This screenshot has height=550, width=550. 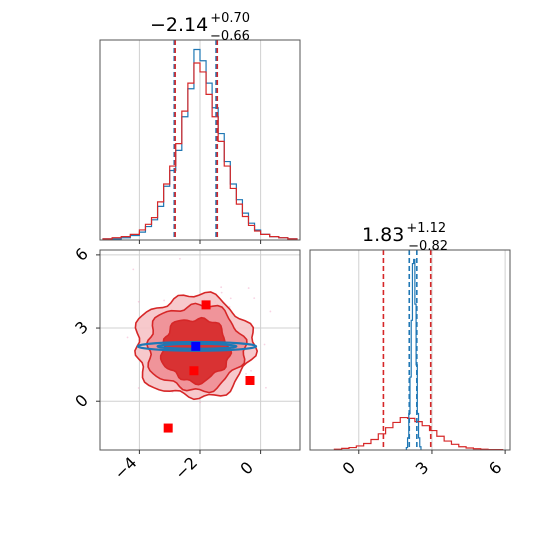 I want to click on y-tick-label: 0, so click(x=81, y=401).